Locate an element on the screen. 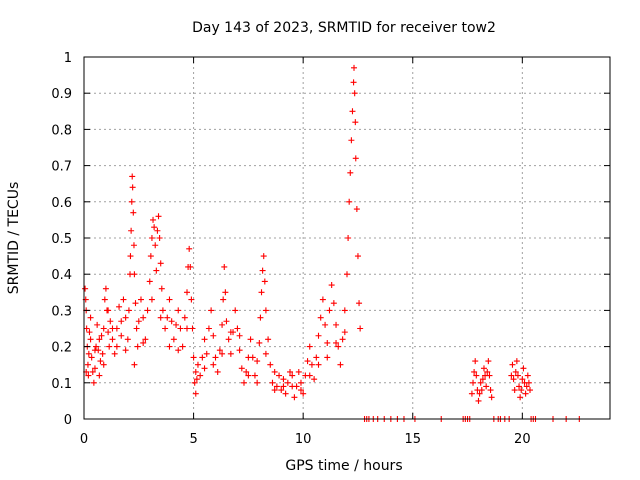  x-tick-label: 10 is located at coordinates (303, 439).